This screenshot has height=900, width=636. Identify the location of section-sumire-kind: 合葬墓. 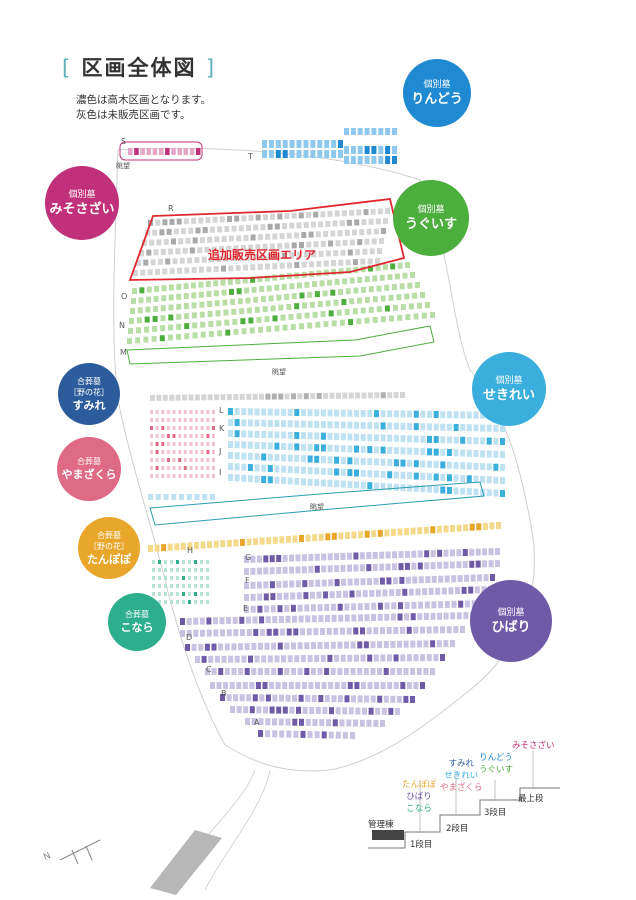
(89, 381).